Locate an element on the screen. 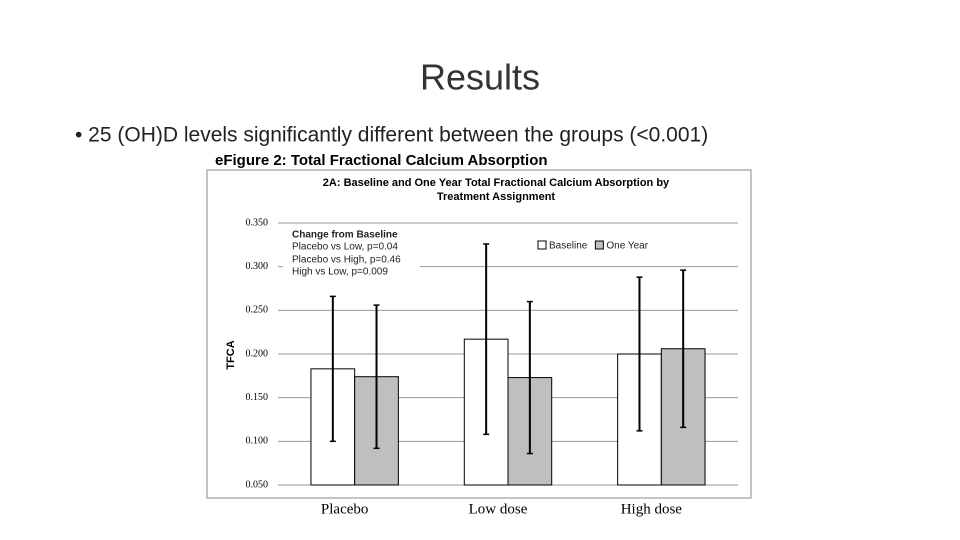  x-tick-label: High dose is located at coordinates (652, 509).